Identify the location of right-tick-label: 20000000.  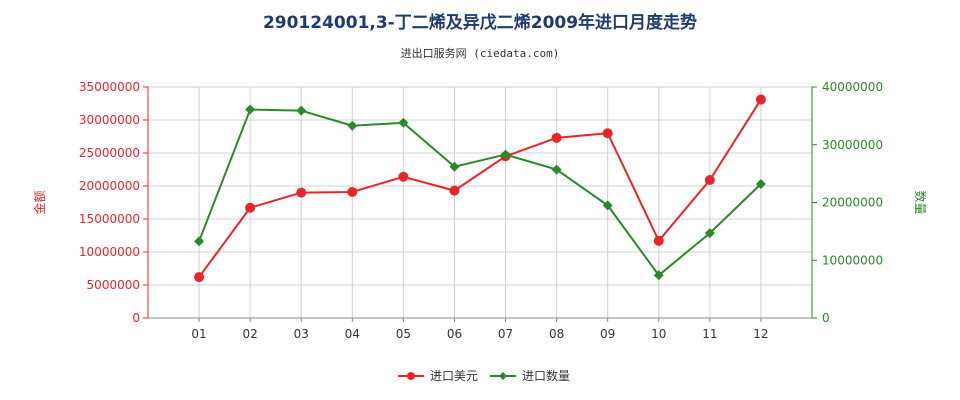
(852, 203).